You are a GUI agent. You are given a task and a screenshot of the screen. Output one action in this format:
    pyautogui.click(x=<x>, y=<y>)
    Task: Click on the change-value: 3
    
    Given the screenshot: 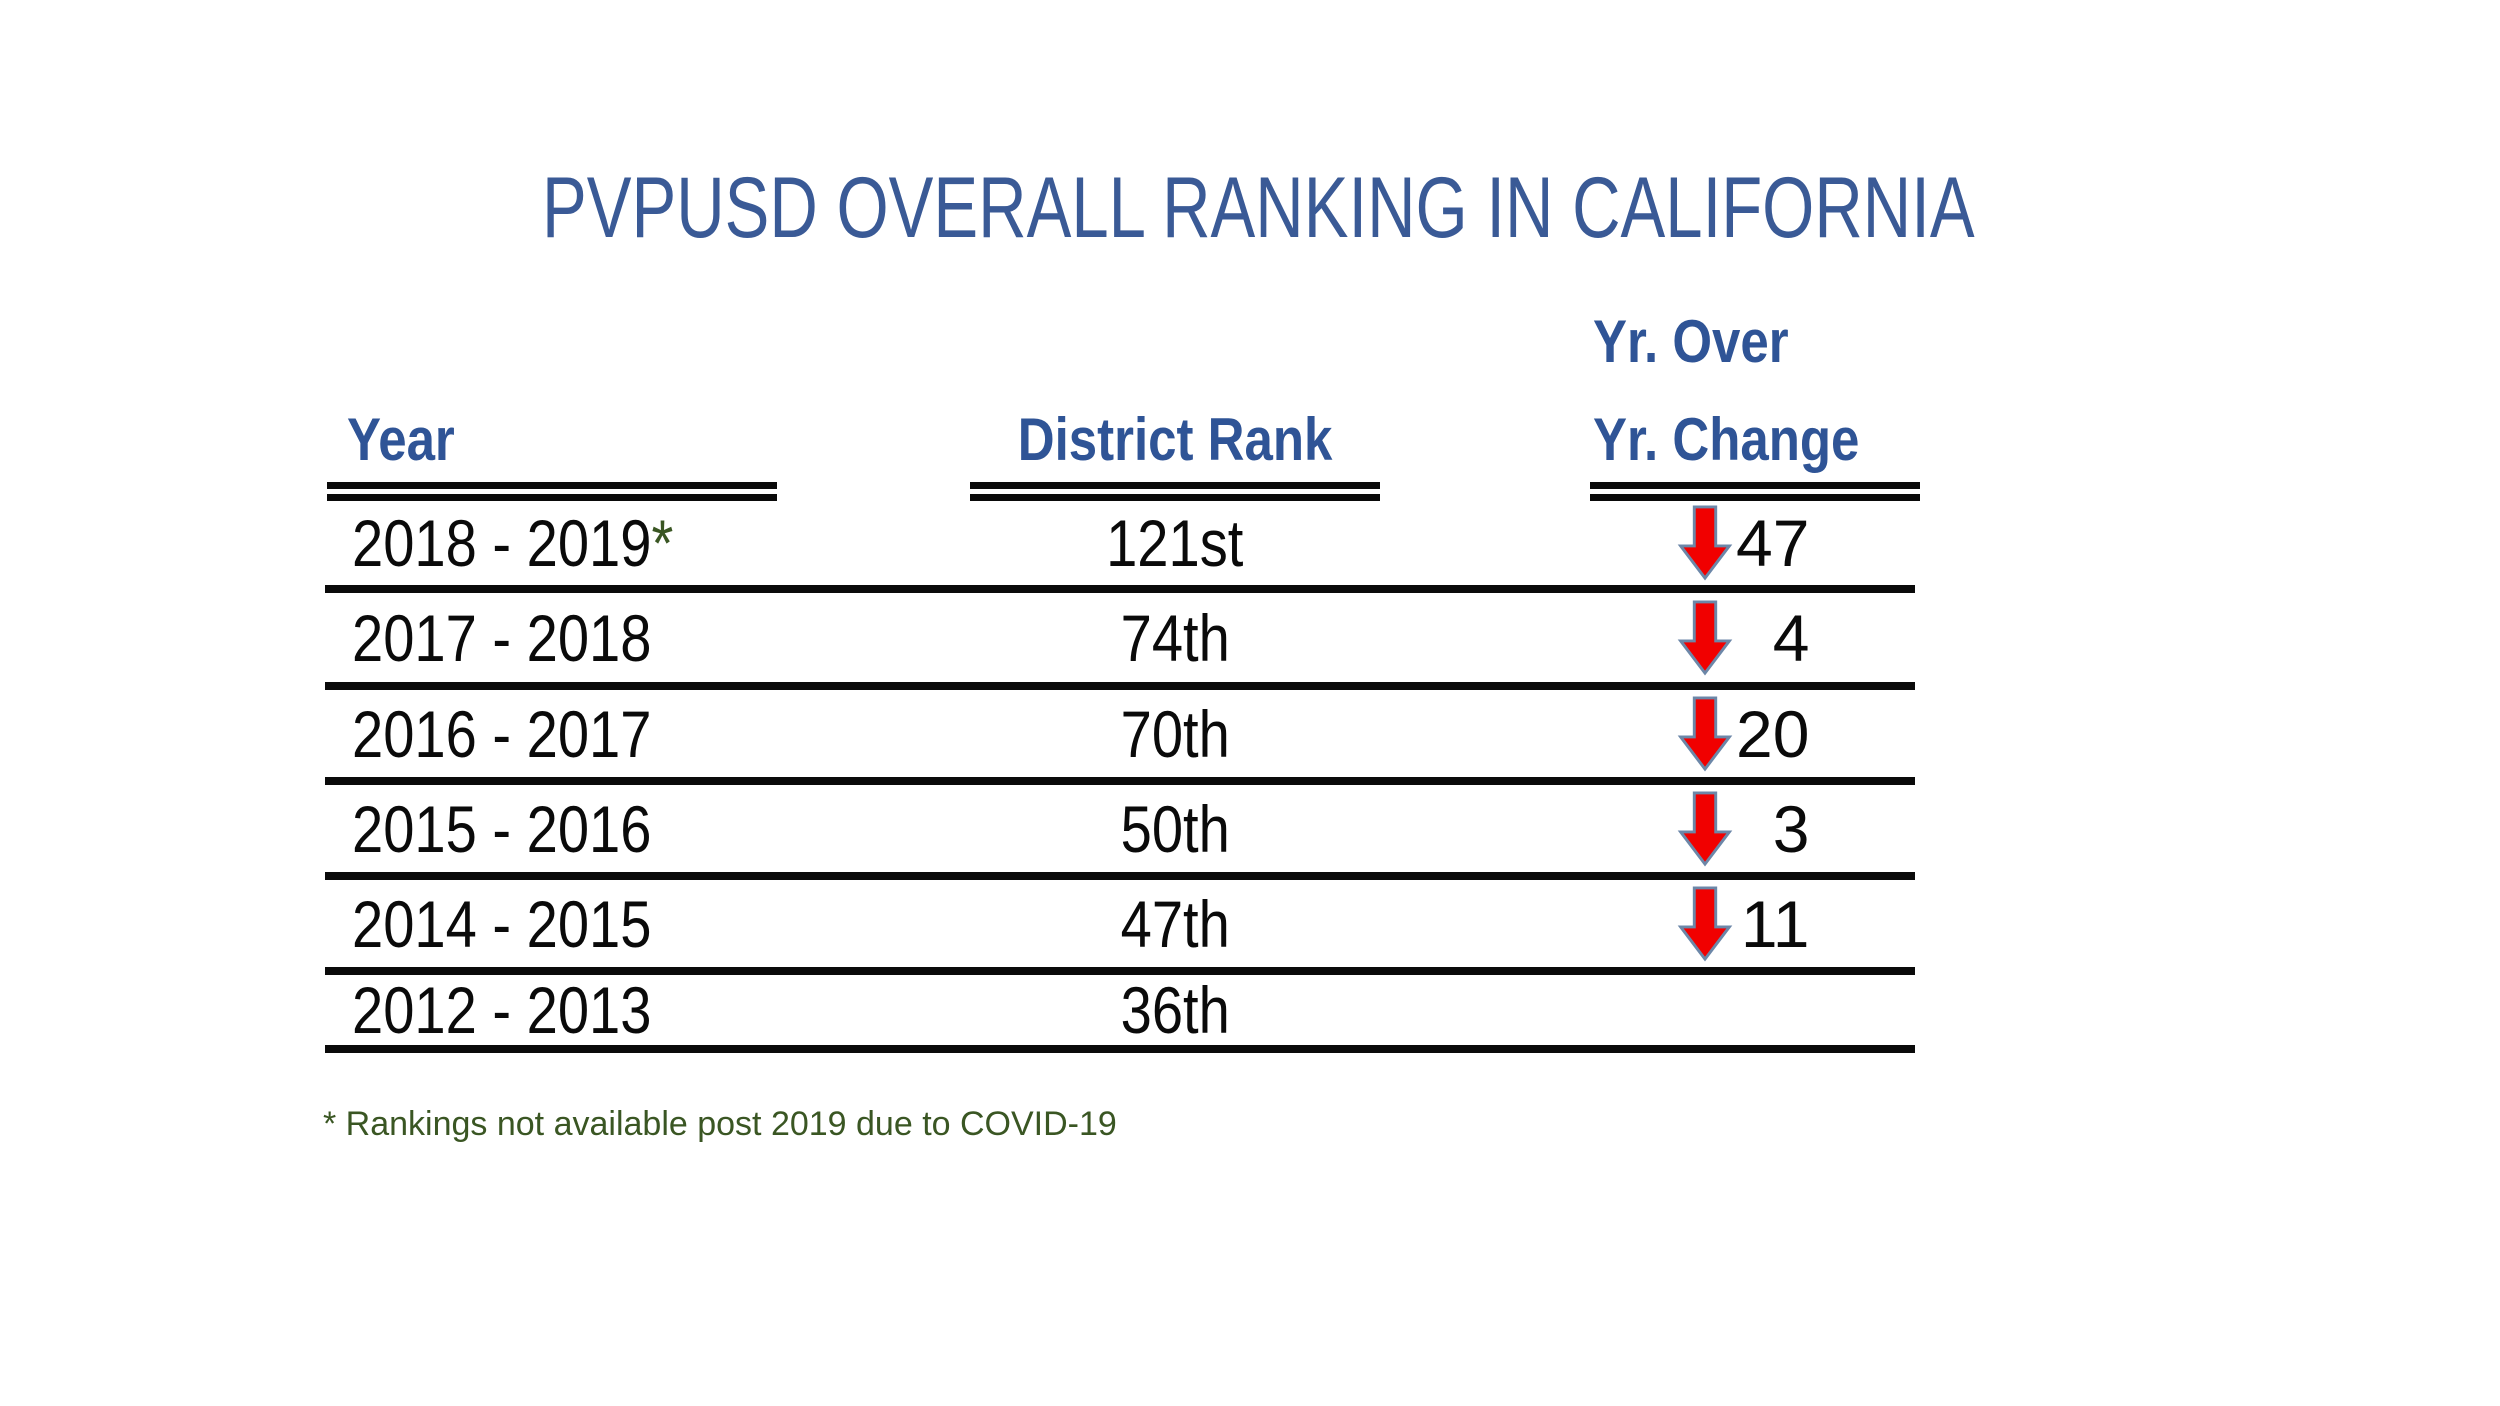 What is the action you would take?
    pyautogui.click(x=1791, y=828)
    